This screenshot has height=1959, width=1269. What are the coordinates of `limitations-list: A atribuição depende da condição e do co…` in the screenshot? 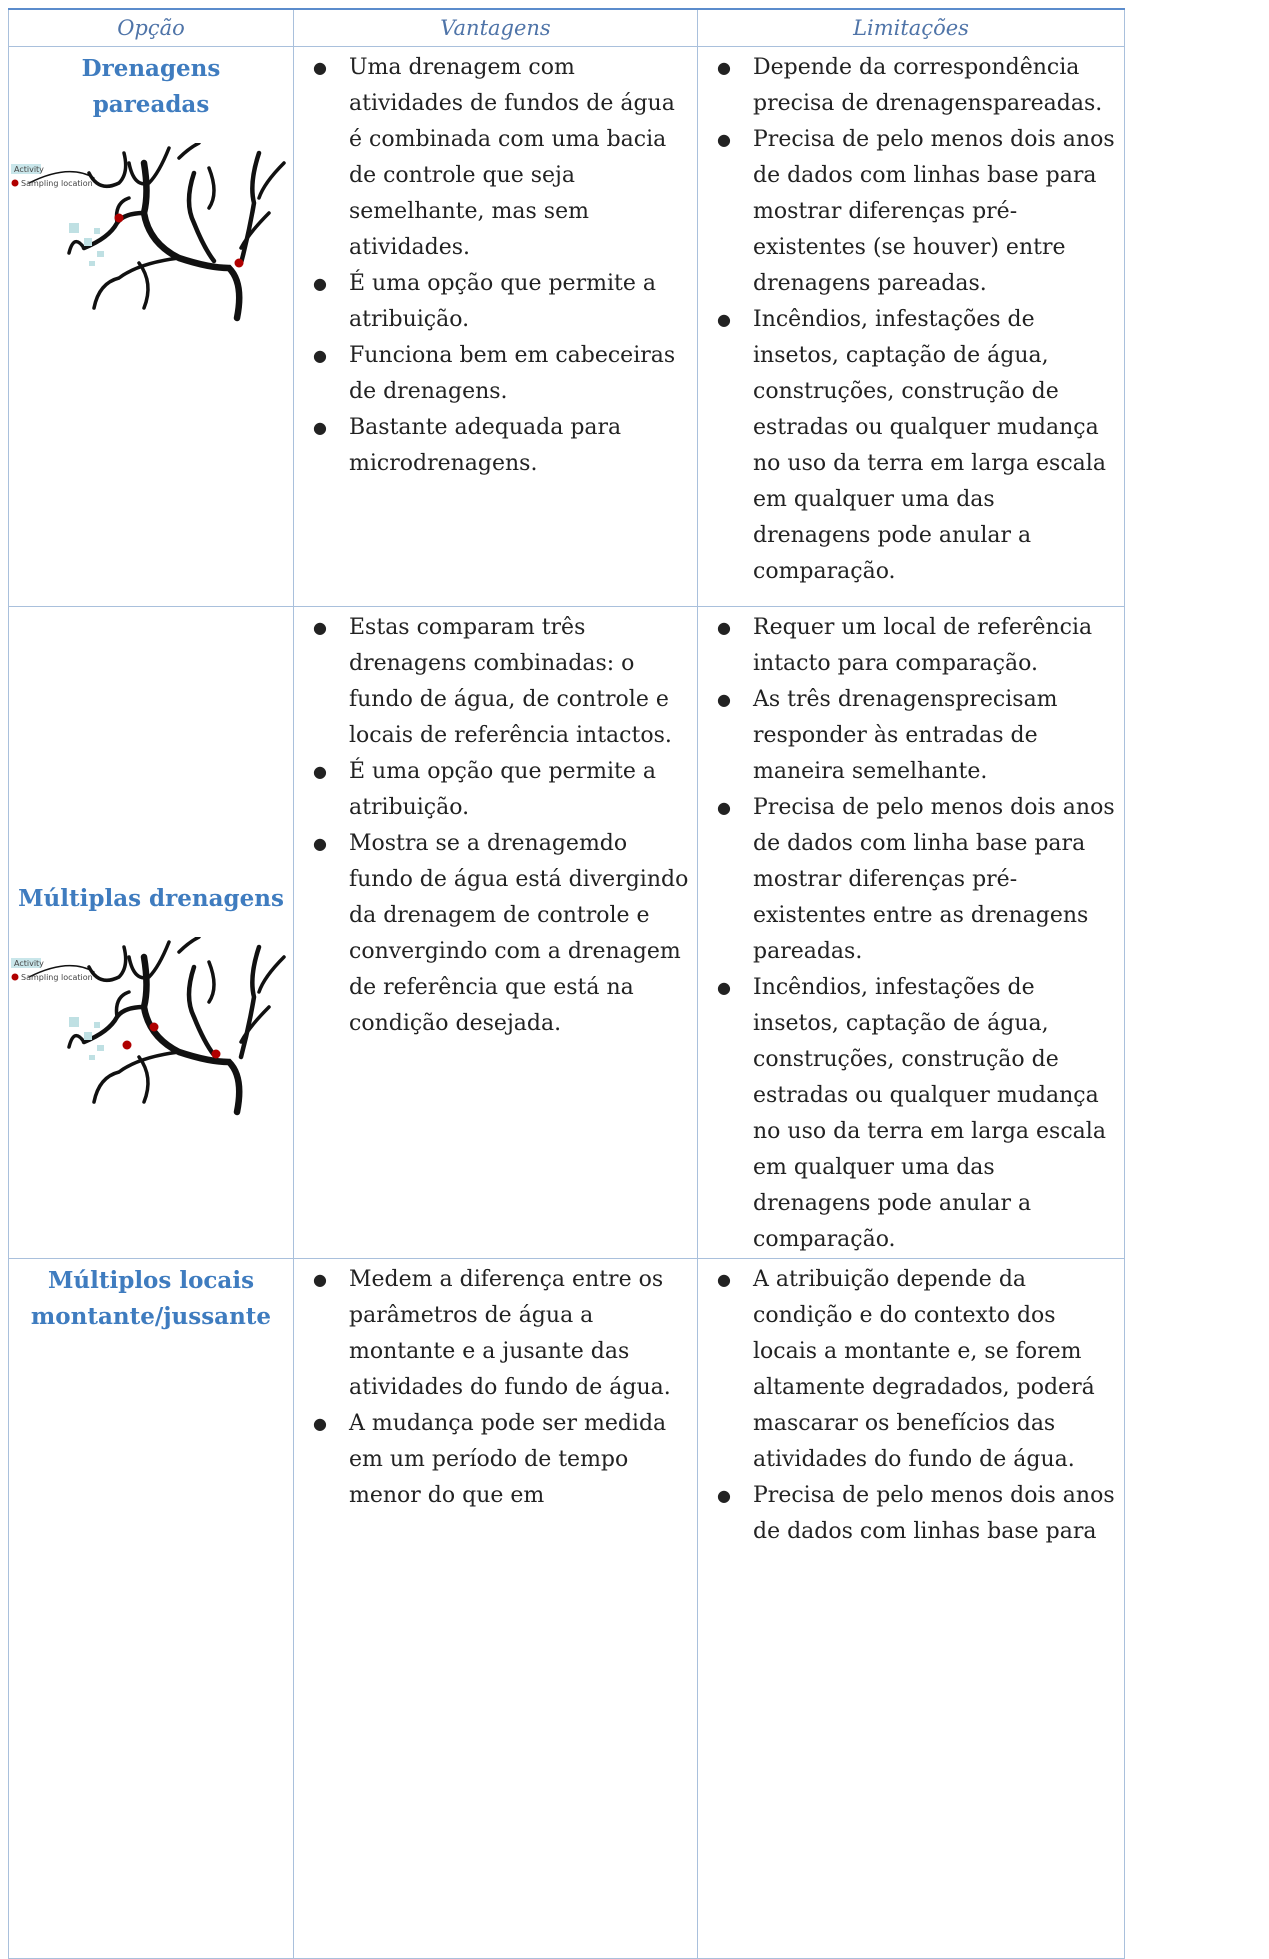 It's located at (911, 1404).